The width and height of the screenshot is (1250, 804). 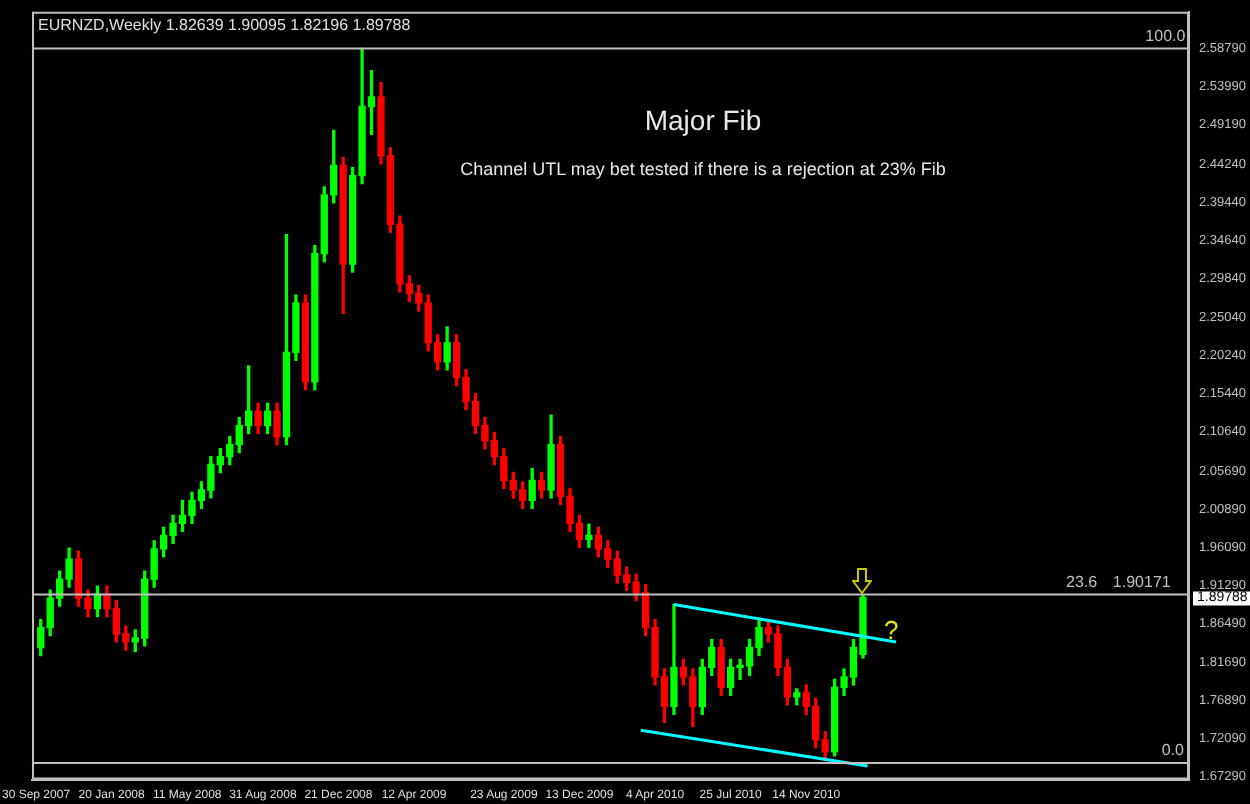 I want to click on annotation: 23.6, so click(x=1082, y=581).